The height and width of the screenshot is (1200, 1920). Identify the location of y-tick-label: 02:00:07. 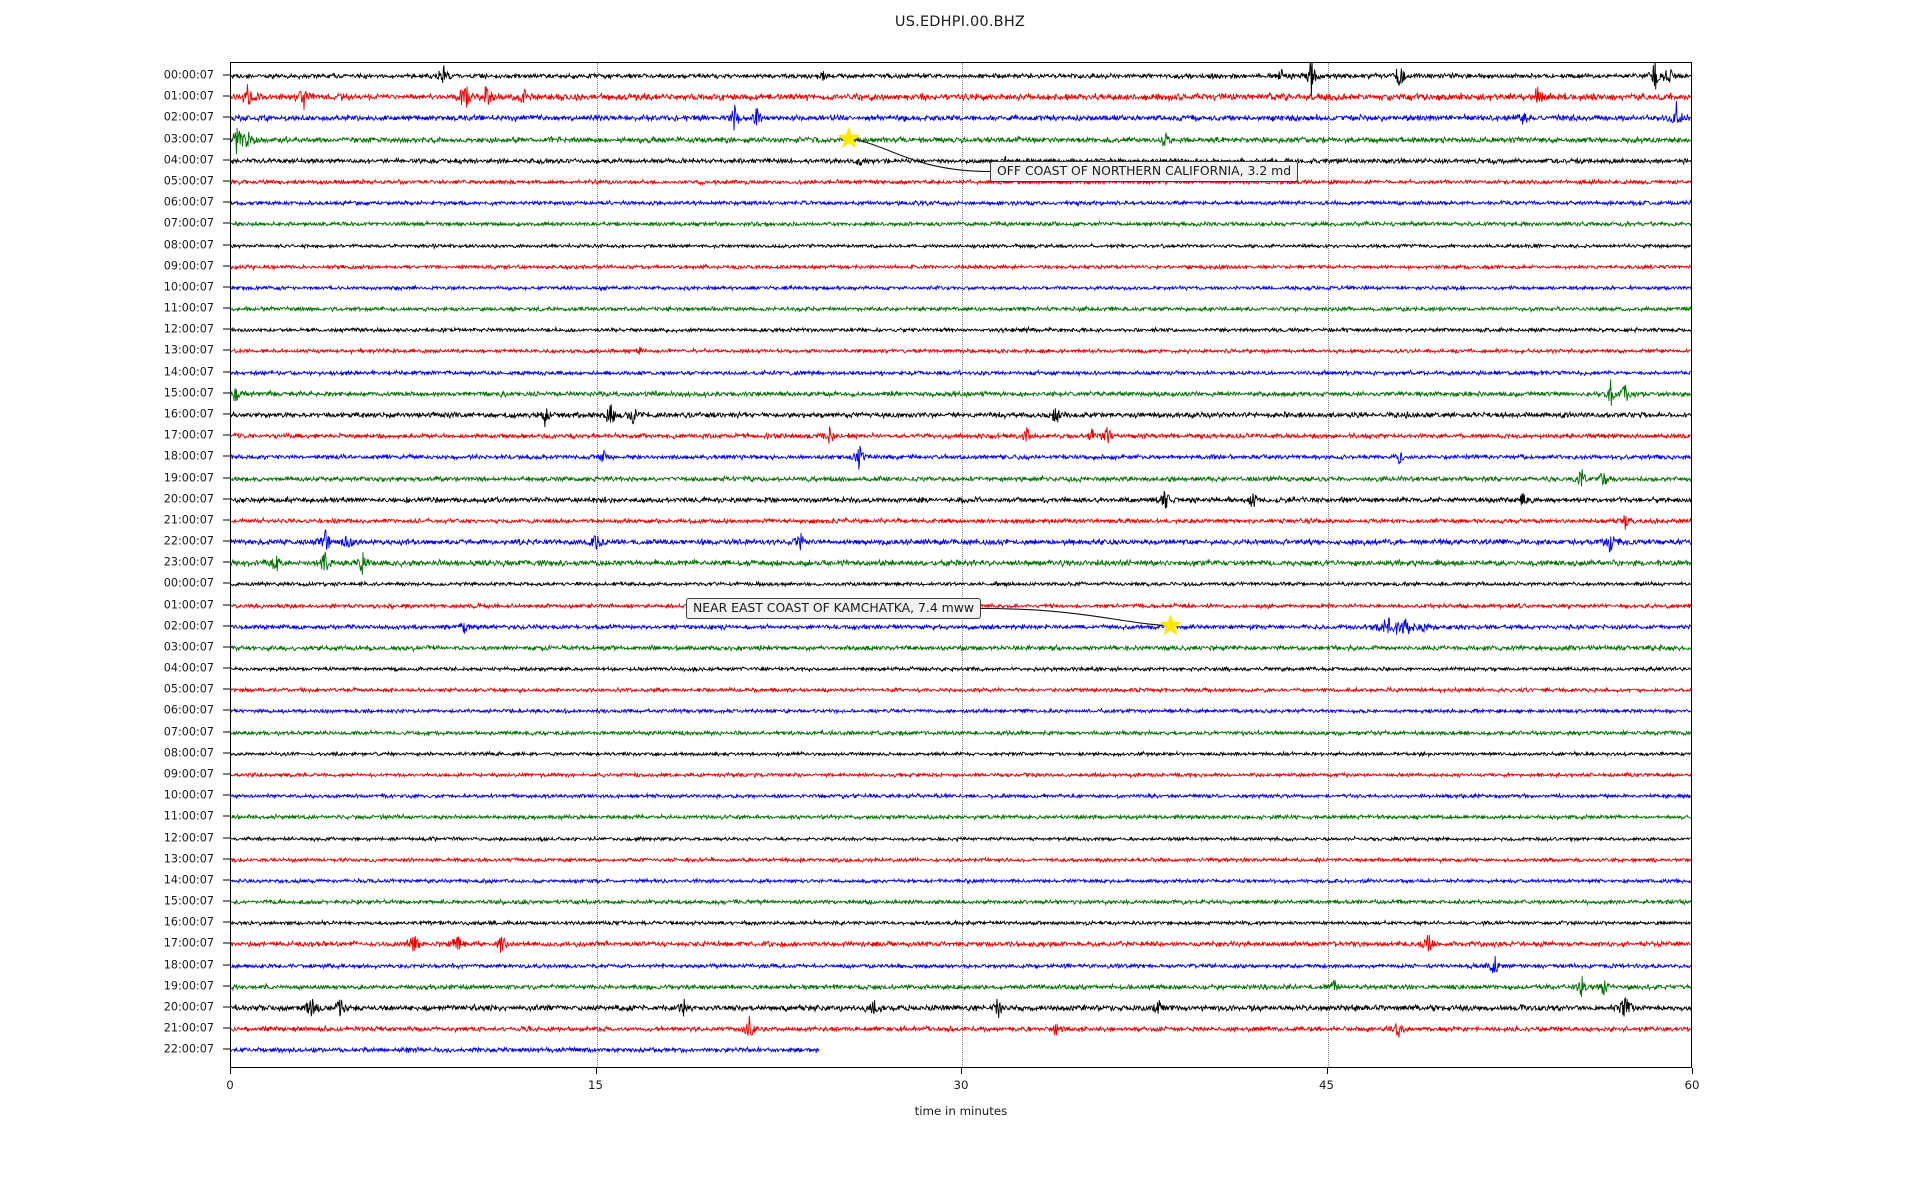
(188, 117).